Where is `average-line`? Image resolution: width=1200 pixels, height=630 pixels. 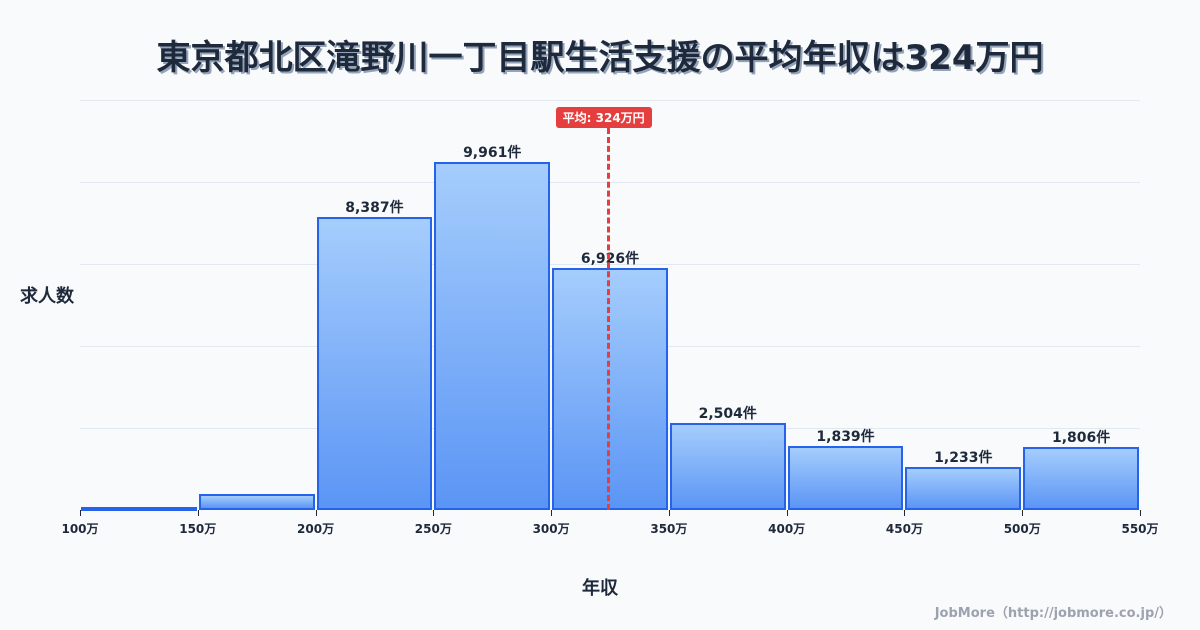
average-line is located at coordinates (608, 319).